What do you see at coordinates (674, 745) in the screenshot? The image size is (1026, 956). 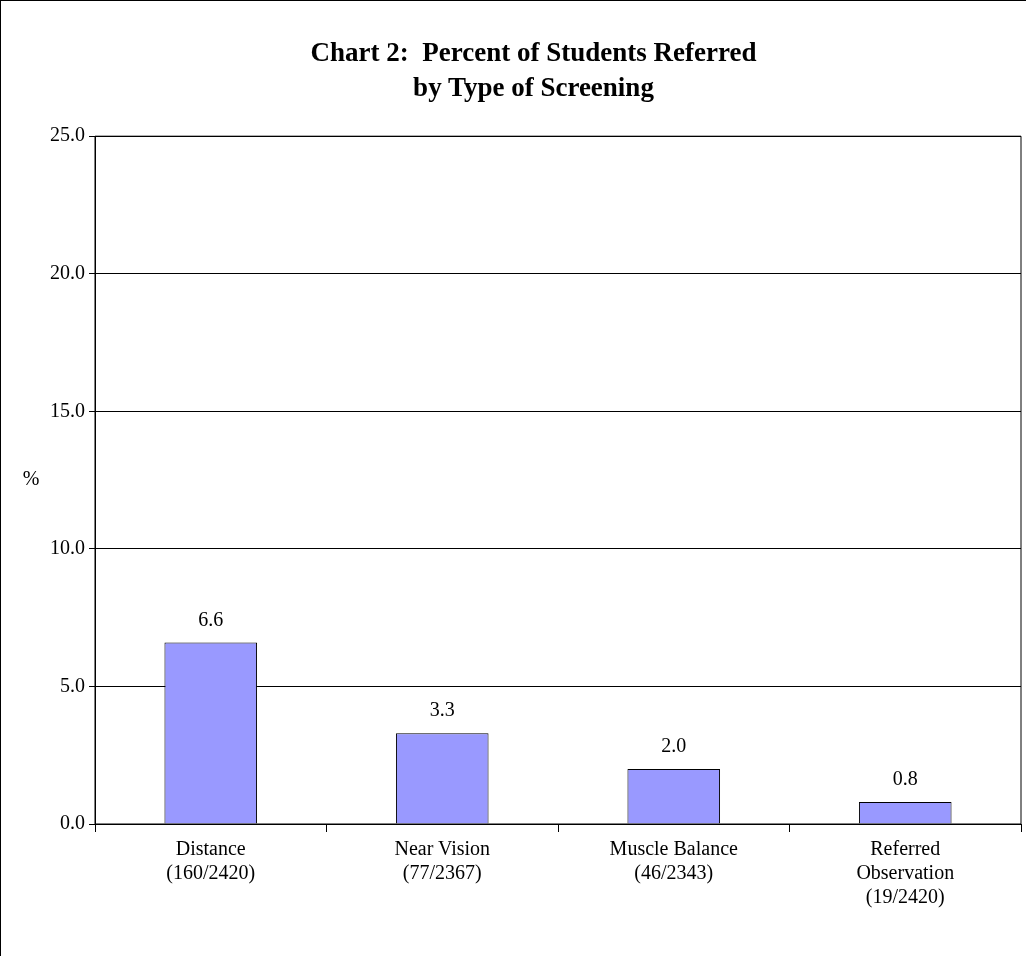 I see `data-label: 2.0` at bounding box center [674, 745].